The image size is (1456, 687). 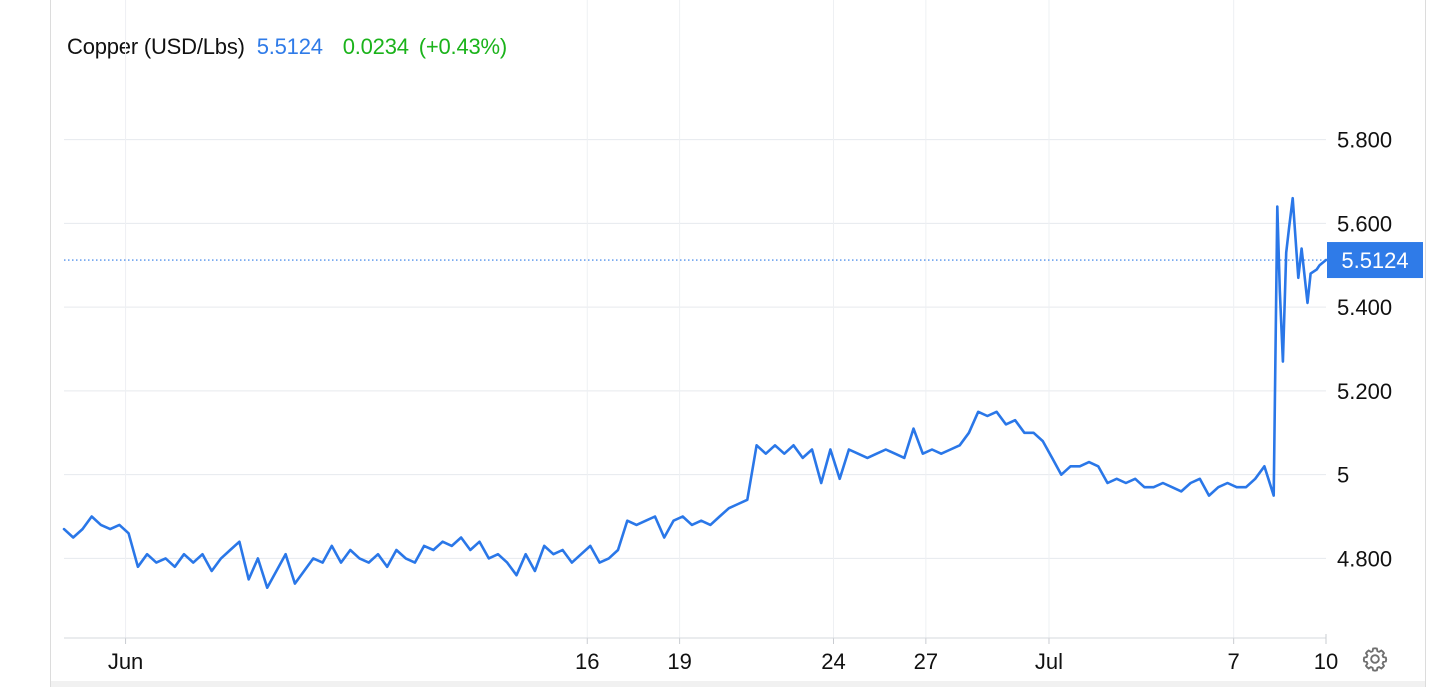 I want to click on x-tick-label-1: 16, so click(x=587, y=661).